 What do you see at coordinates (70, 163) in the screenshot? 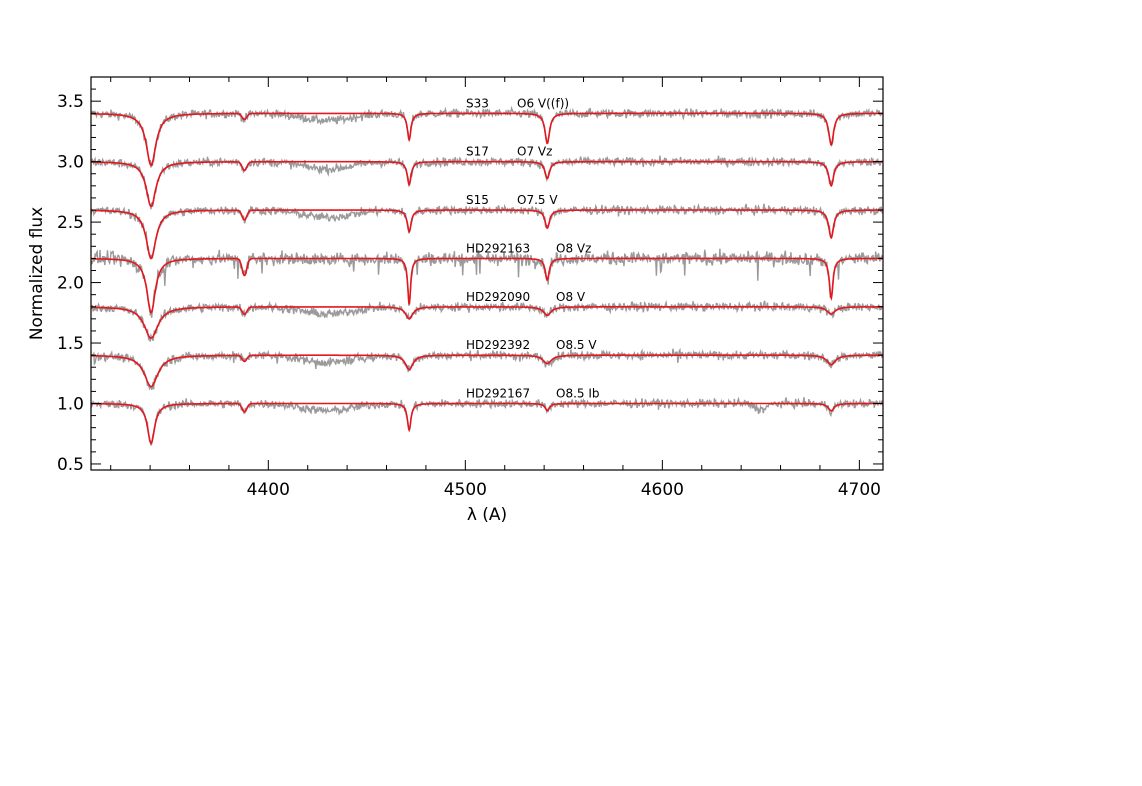
I see `y-tick-label: 3.0` at bounding box center [70, 163].